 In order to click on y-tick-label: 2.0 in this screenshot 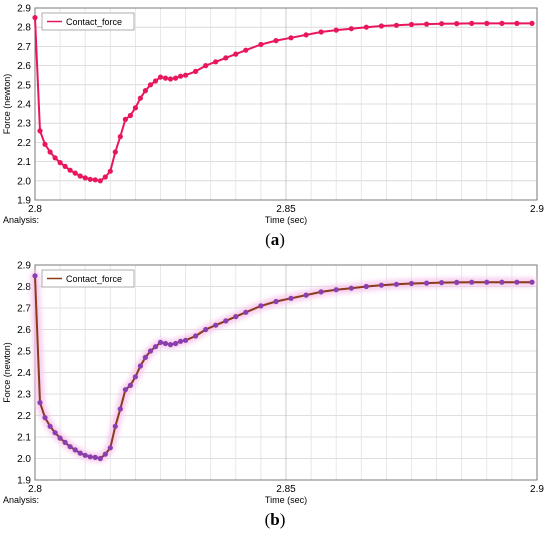, I will do `click(24, 181)`.